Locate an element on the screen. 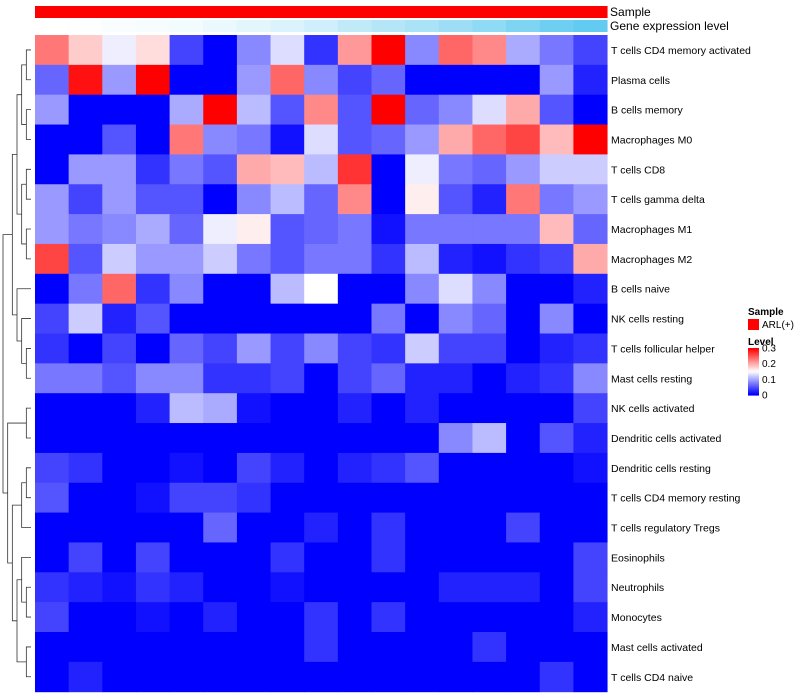 This screenshot has height=700, width=800. row-label: Mast cells activated is located at coordinates (657, 648).